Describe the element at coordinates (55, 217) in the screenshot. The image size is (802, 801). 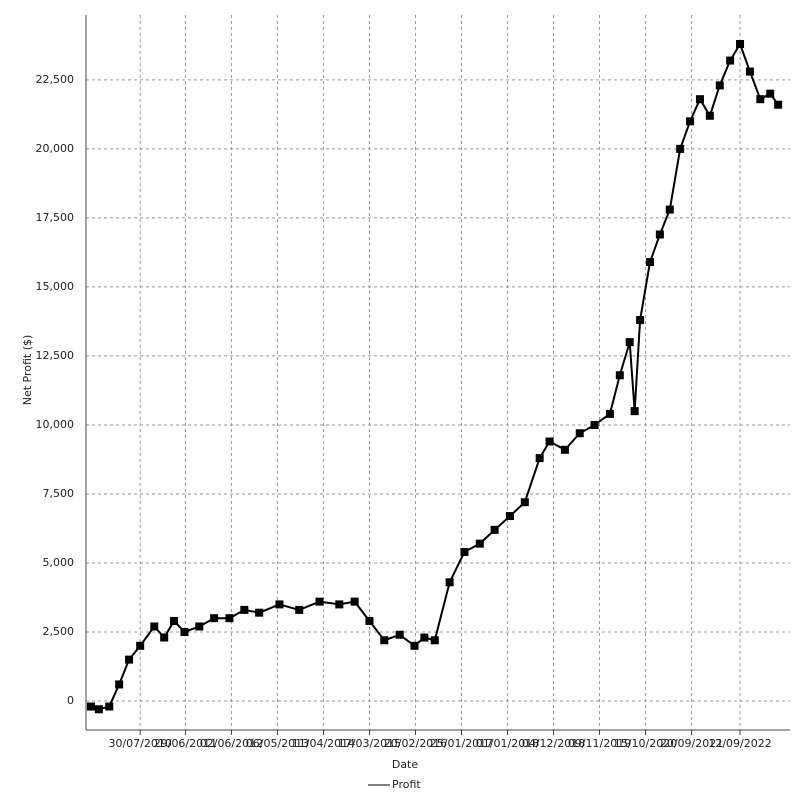
I see `y-tick-label: 17,500` at that location.